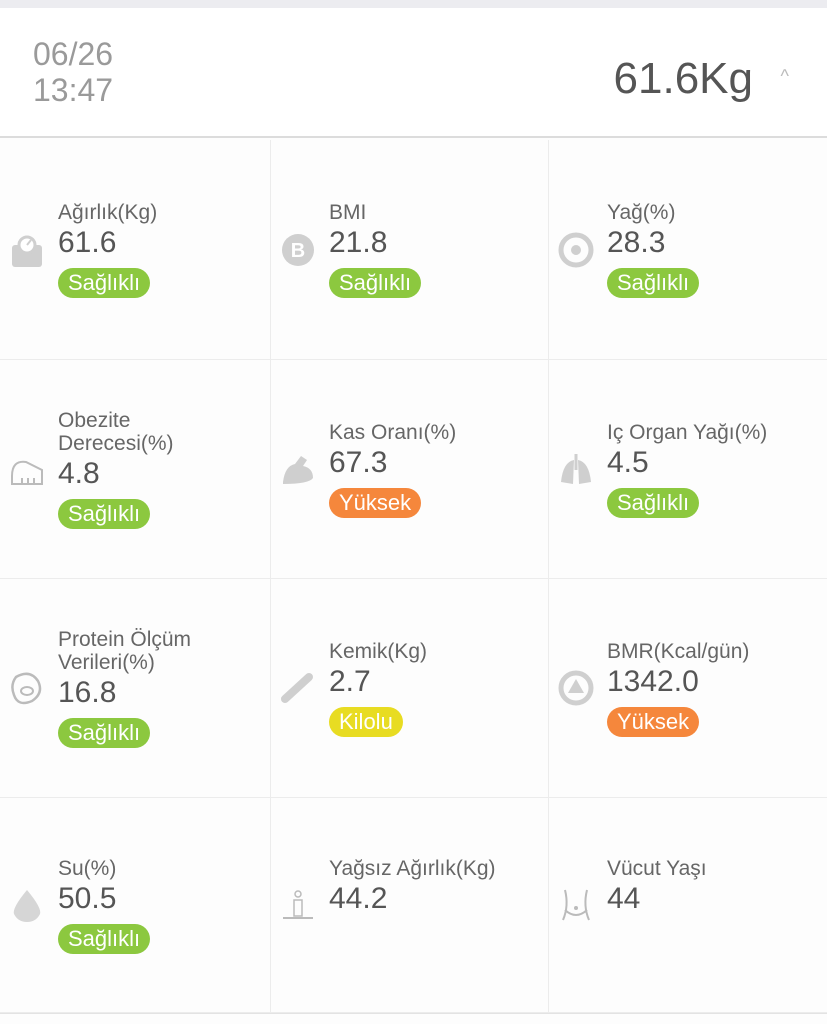 The image size is (827, 1024). Describe the element at coordinates (298, 470) in the screenshot. I see `muscle-icon` at that location.